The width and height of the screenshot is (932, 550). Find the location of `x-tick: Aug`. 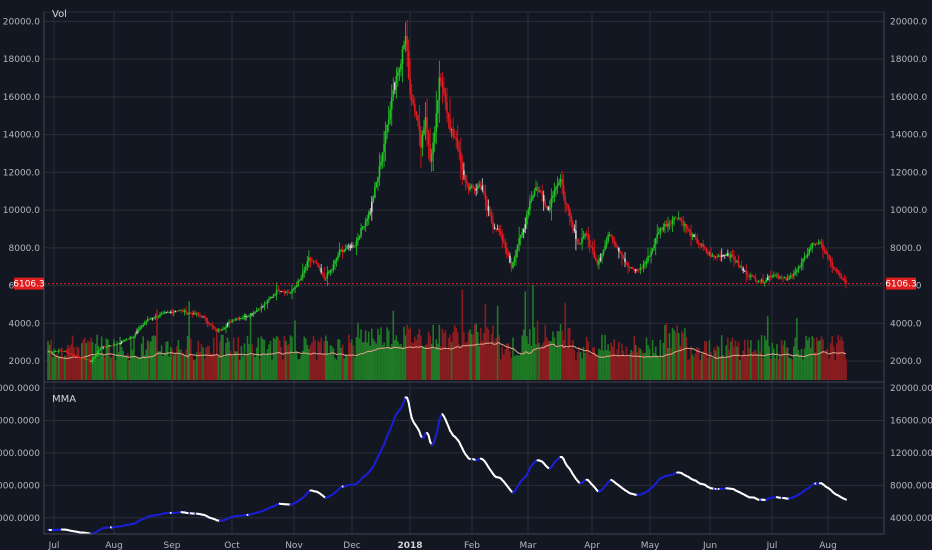

x-tick: Aug is located at coordinates (114, 545).